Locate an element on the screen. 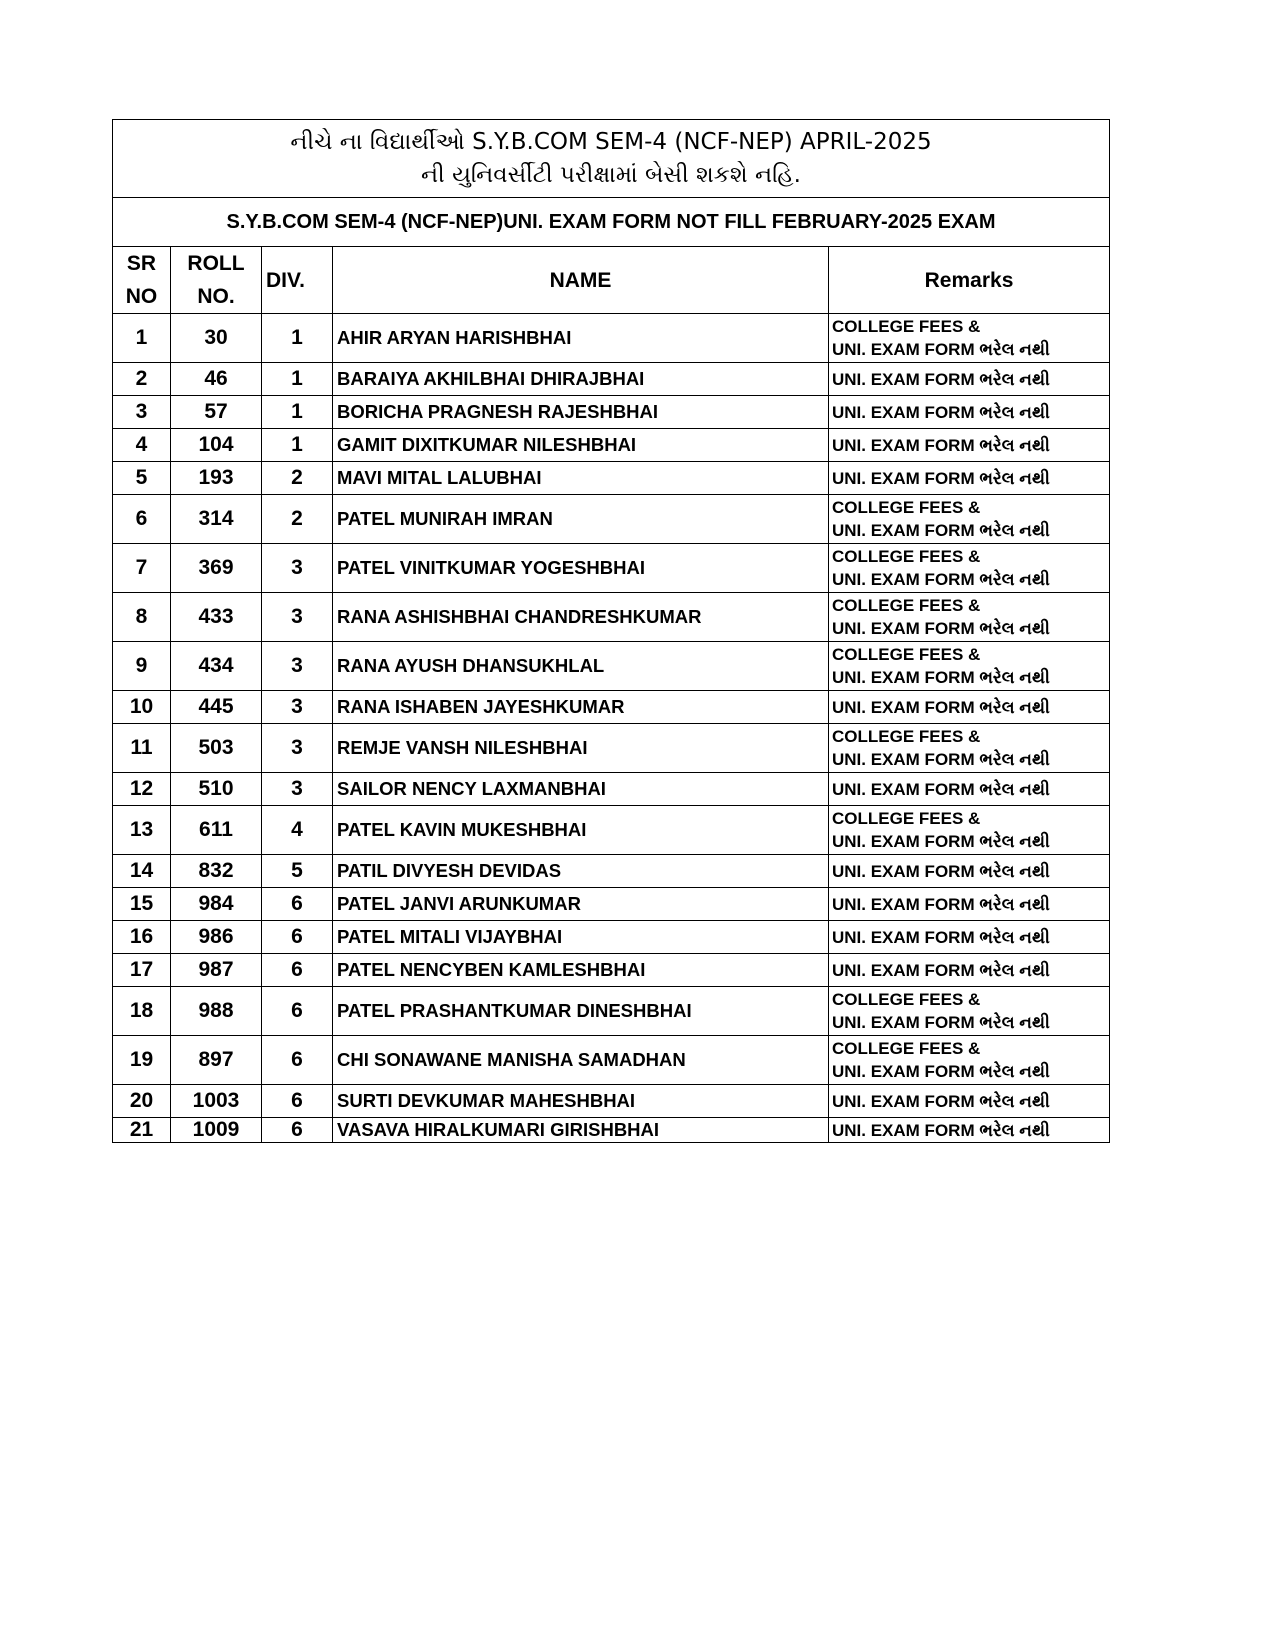  sr-no: 12 is located at coordinates (141, 789).